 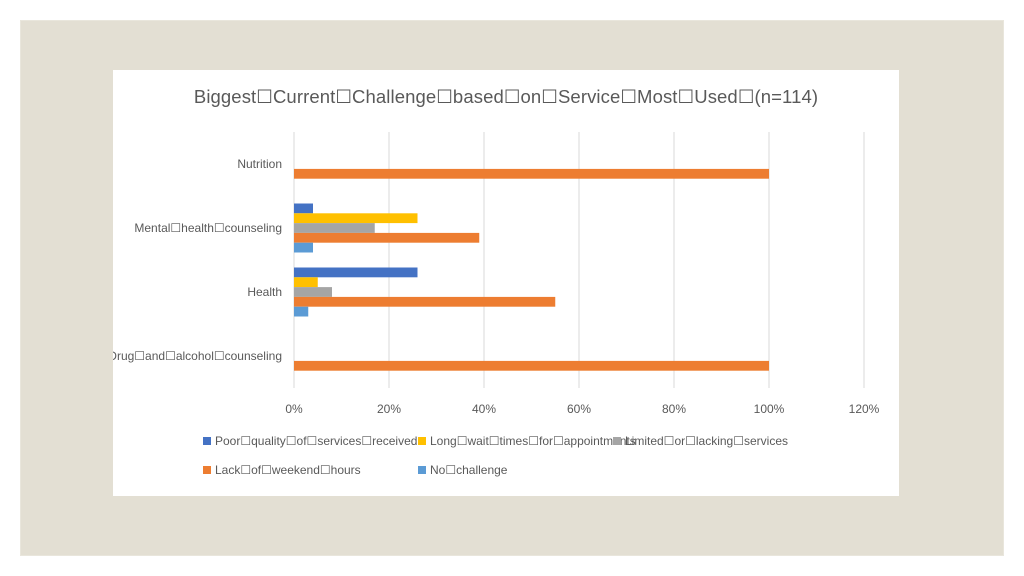 I want to click on legend-label: Lack☐of☐weekend☐hours, so click(x=288, y=470).